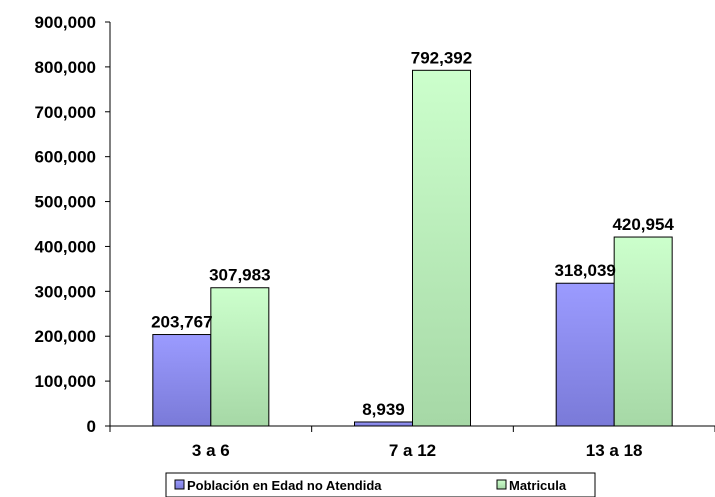  Describe the element at coordinates (383, 409) in the screenshot. I see `data-label: 8,939` at that location.